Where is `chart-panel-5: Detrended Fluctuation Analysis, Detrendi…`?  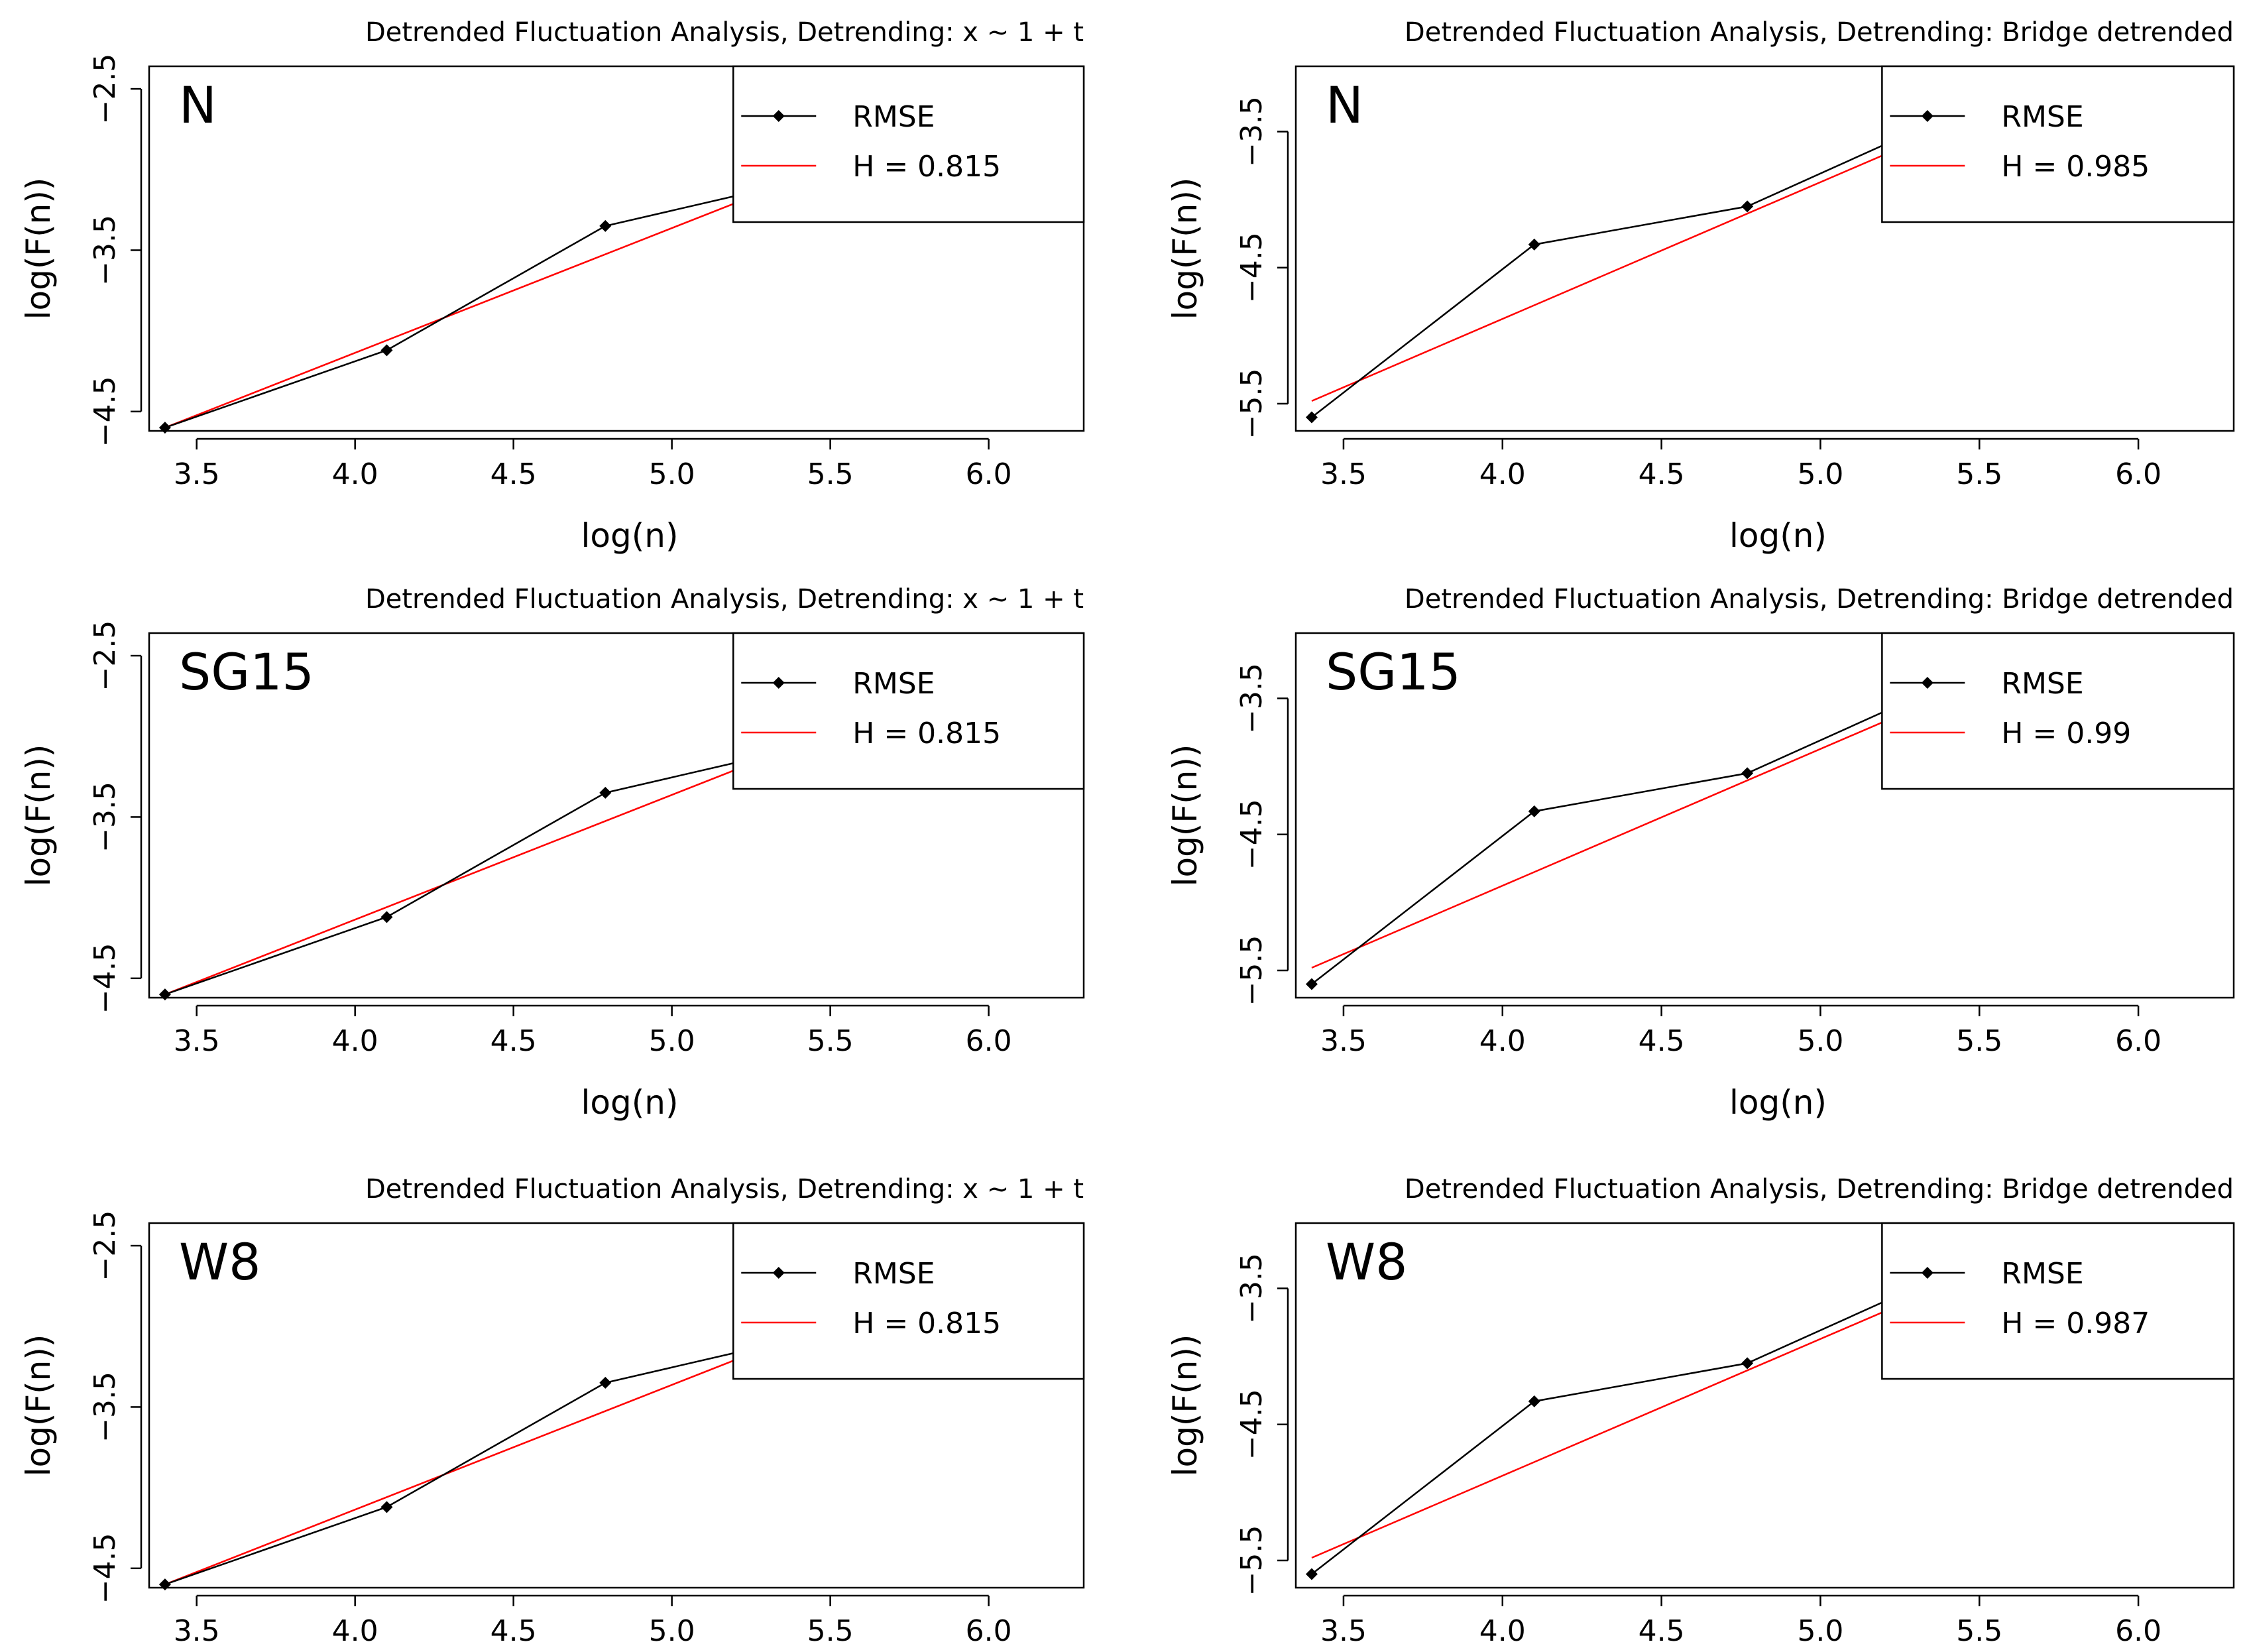
chart-panel-5: Detrended Fluctuation Analysis, Detrendi… is located at coordinates (552, 1411).